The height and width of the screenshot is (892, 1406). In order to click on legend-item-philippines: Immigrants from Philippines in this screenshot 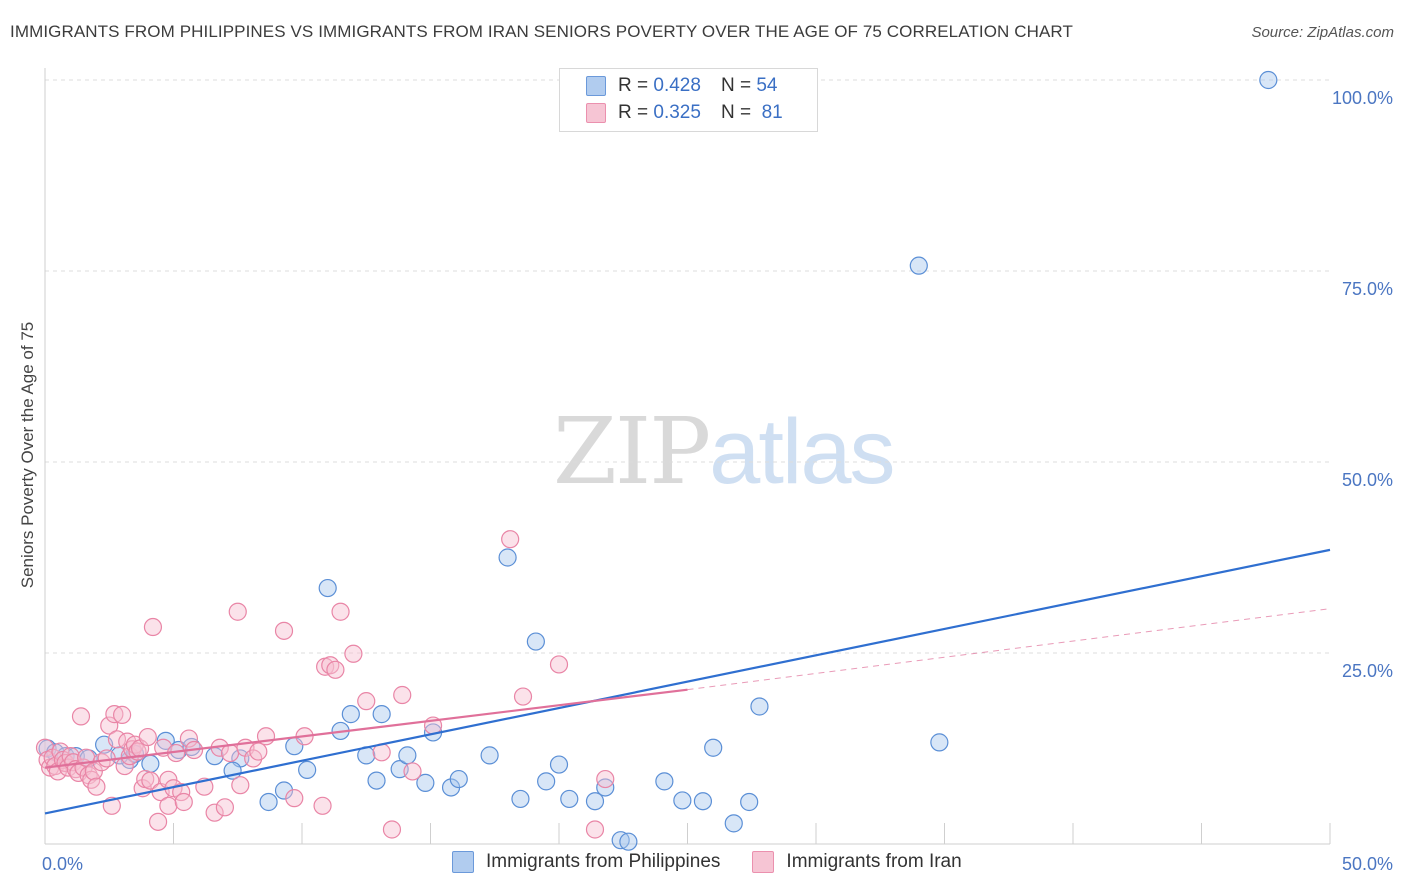, I will do `click(586, 862)`.